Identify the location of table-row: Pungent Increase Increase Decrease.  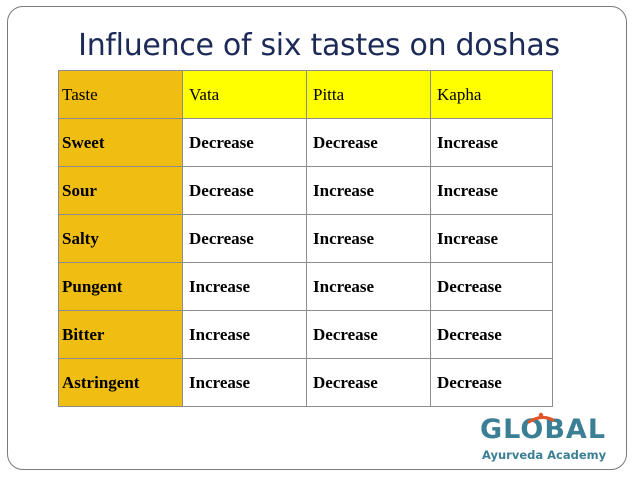
(305, 286).